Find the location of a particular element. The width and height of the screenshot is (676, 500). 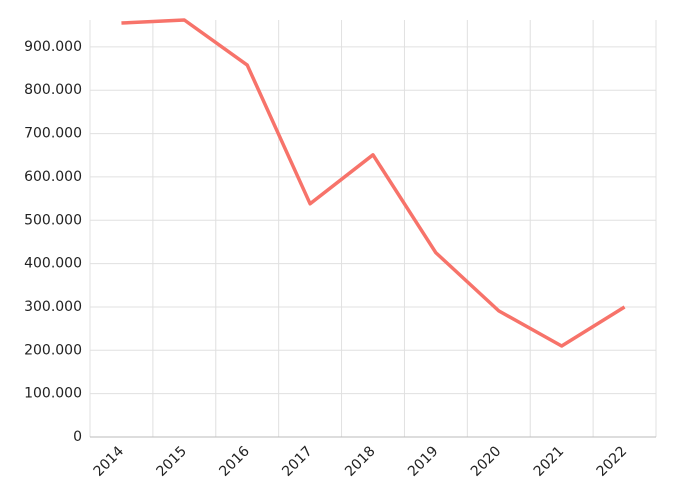

y-tick-label: 500.000 is located at coordinates (53, 220).